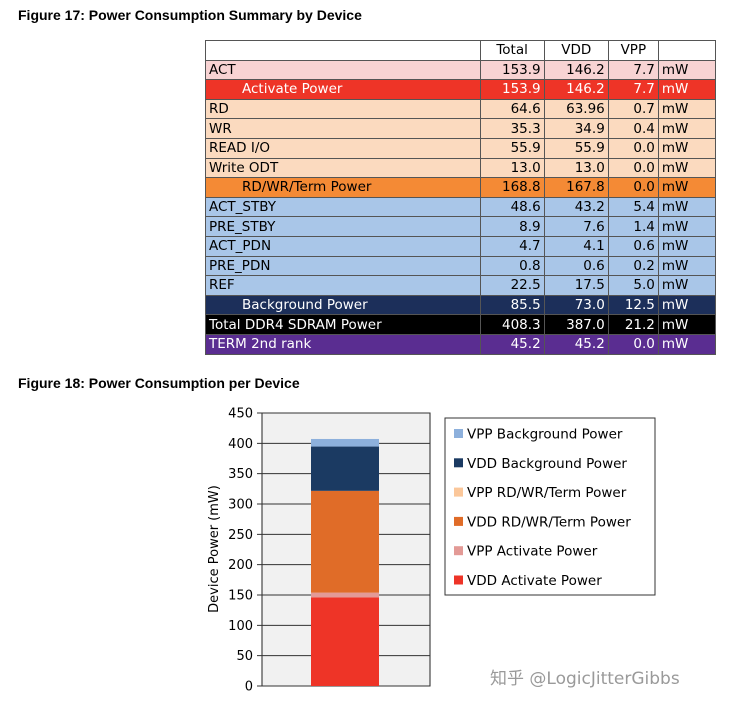  What do you see at coordinates (240, 535) in the screenshot?
I see `y-tick-label: 250` at bounding box center [240, 535].